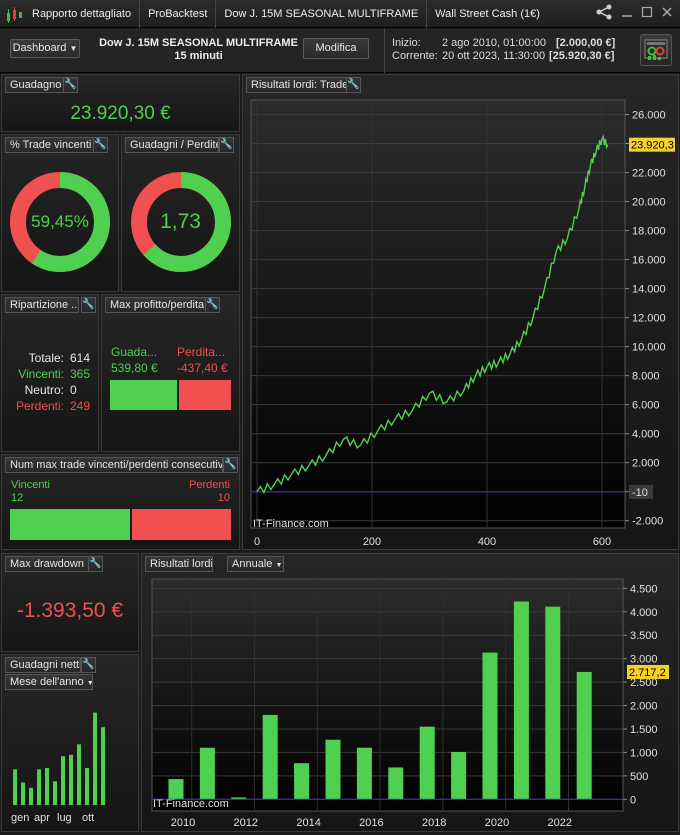 Image resolution: width=680 pixels, height=835 pixels. I want to click on mese-anno-dropdown: Mese dell'anno ▼, so click(49, 682).